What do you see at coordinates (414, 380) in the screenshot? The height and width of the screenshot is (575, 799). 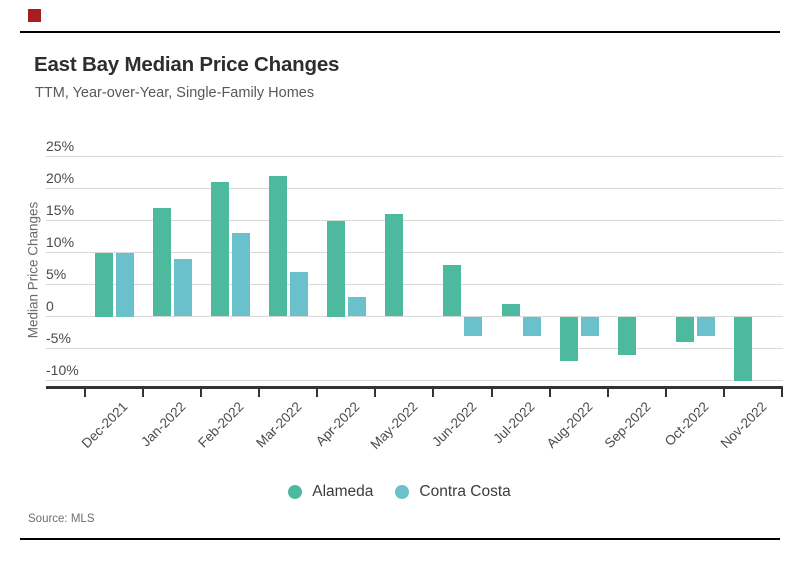 I see `gridline--10-` at bounding box center [414, 380].